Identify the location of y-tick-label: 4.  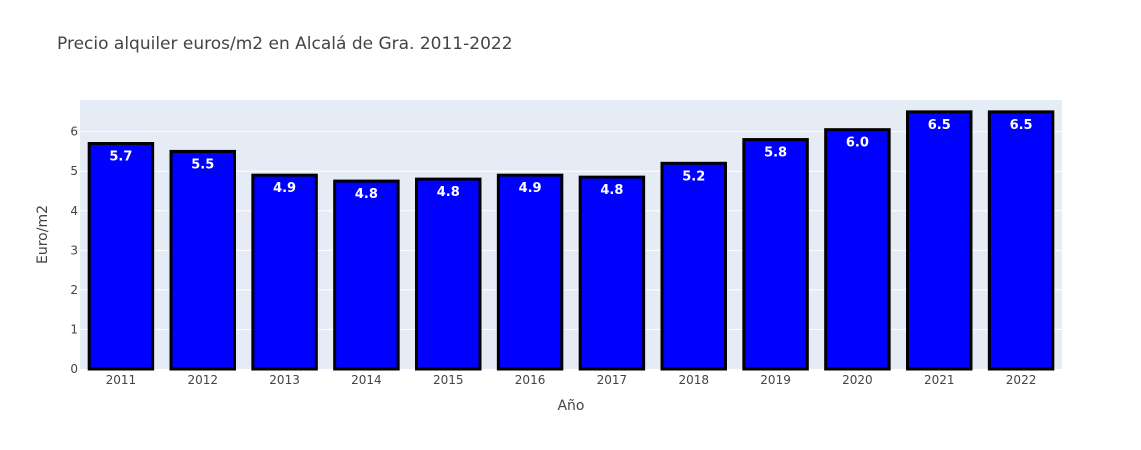
(74, 211).